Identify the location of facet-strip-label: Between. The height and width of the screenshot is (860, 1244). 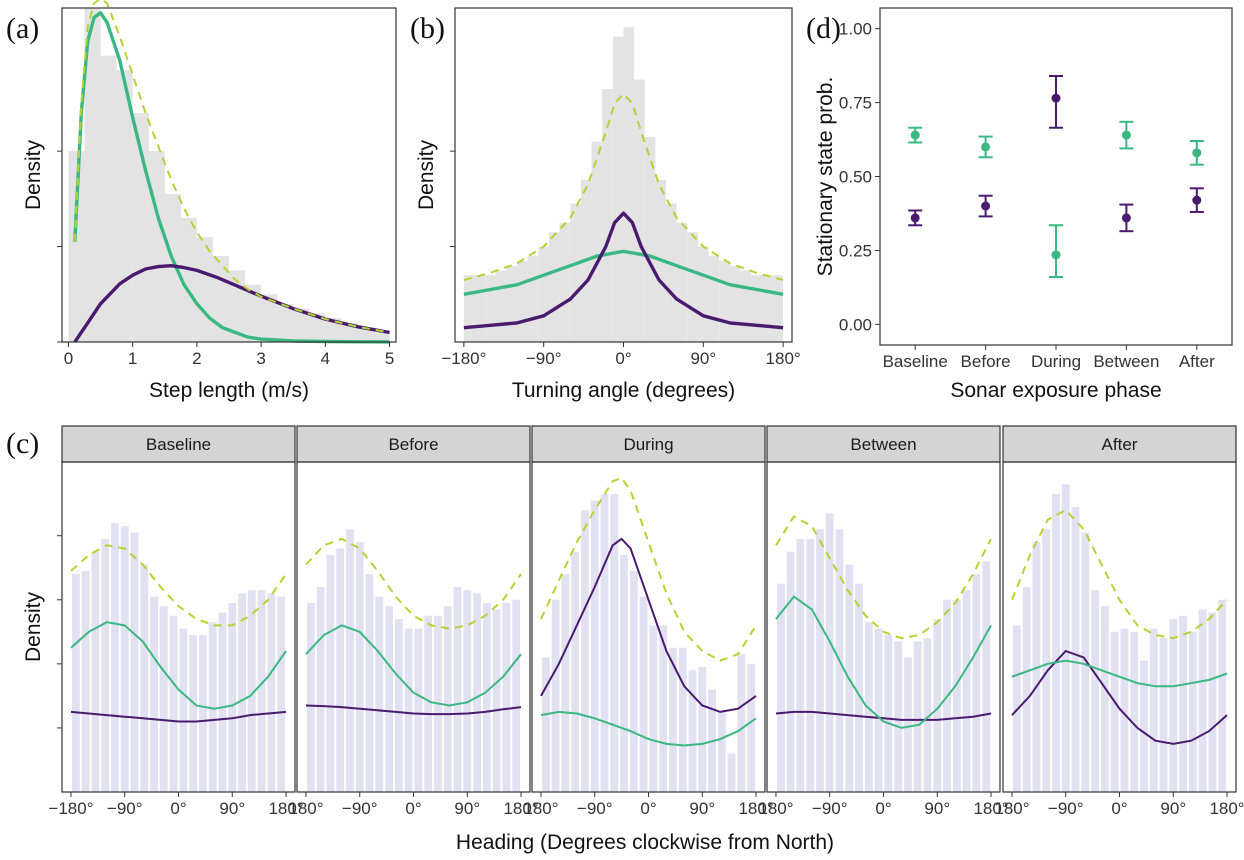
(883, 444).